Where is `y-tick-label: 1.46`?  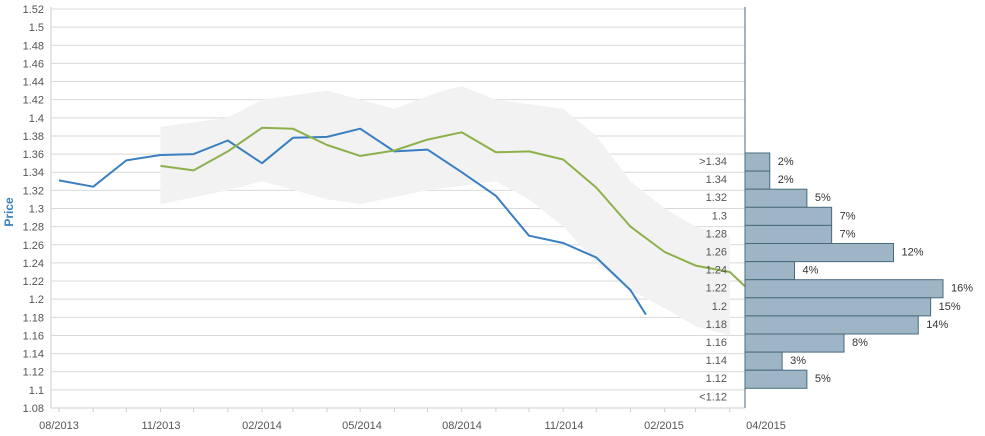
y-tick-label: 1.46 is located at coordinates (33, 64).